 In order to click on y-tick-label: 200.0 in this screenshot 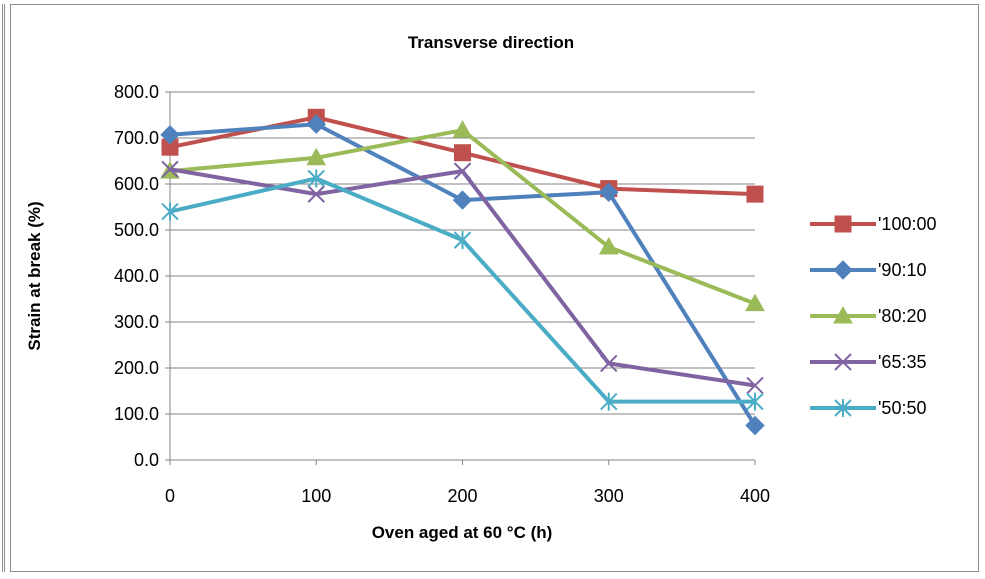, I will do `click(136, 368)`.